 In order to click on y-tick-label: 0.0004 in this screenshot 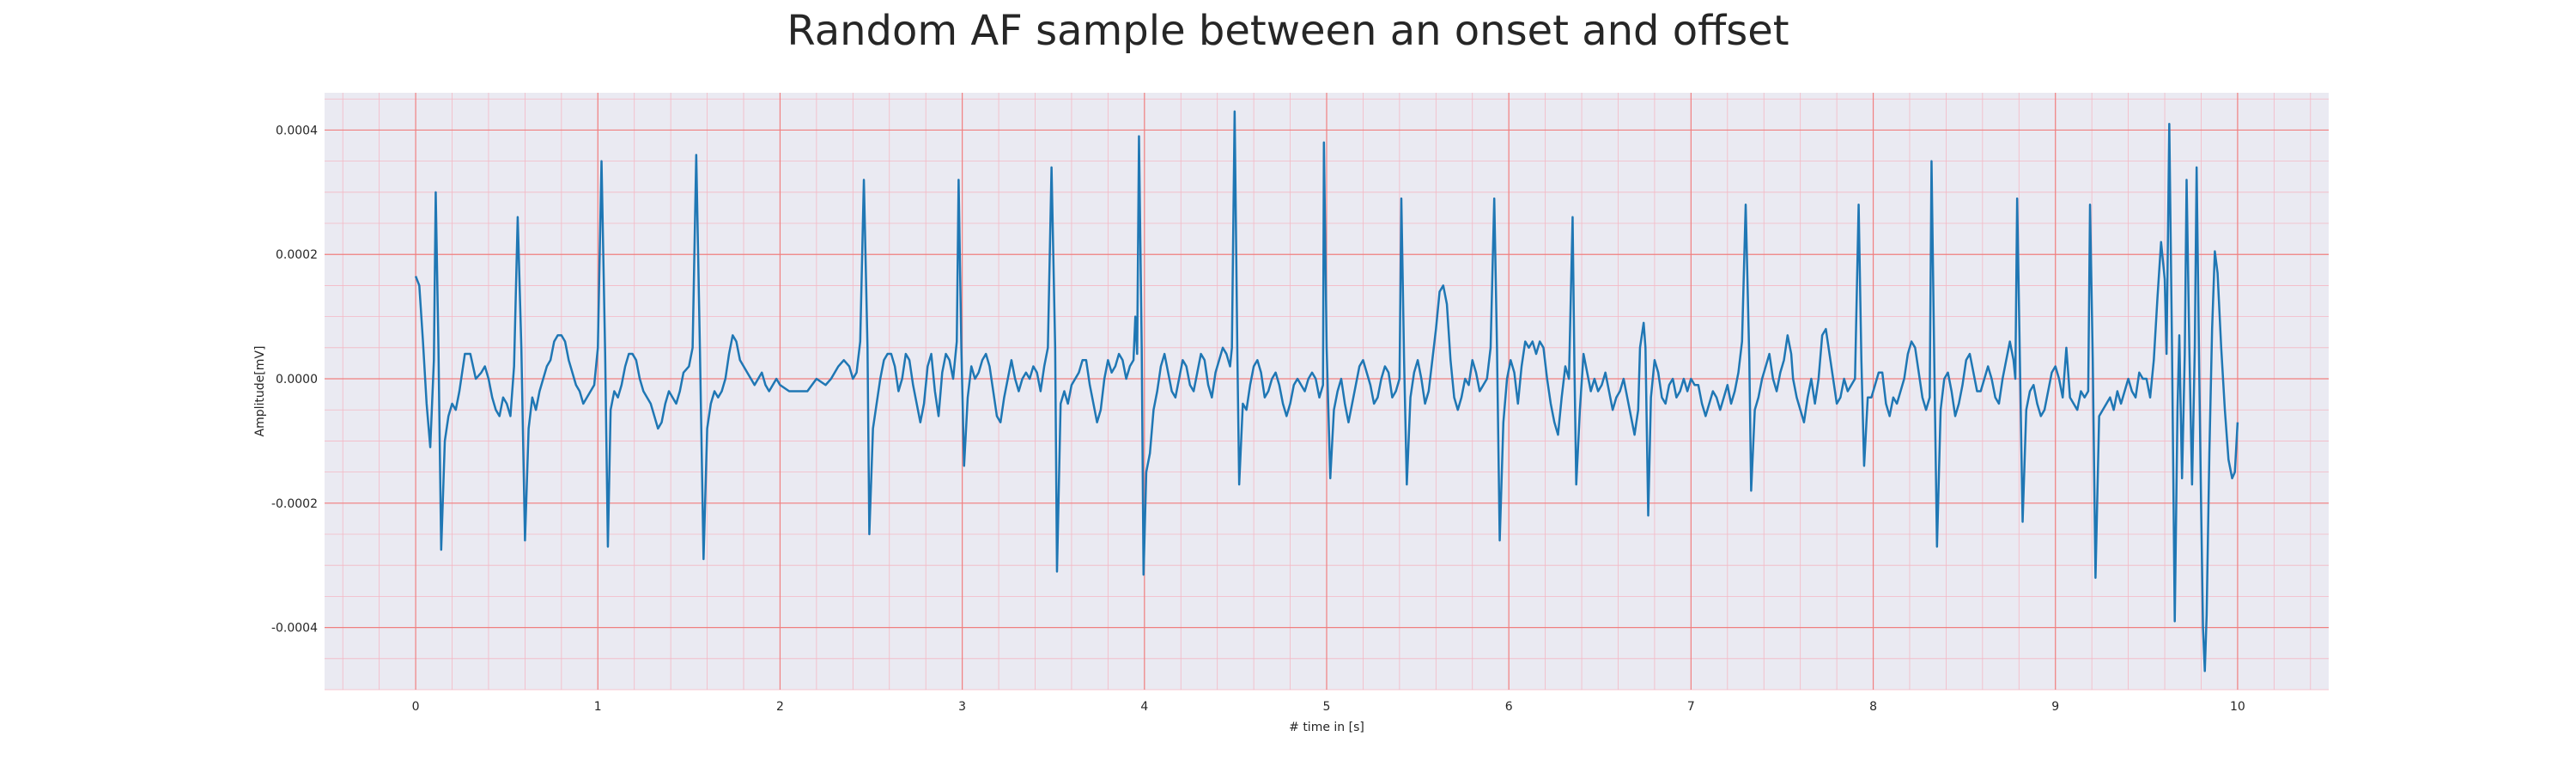, I will do `click(297, 130)`.